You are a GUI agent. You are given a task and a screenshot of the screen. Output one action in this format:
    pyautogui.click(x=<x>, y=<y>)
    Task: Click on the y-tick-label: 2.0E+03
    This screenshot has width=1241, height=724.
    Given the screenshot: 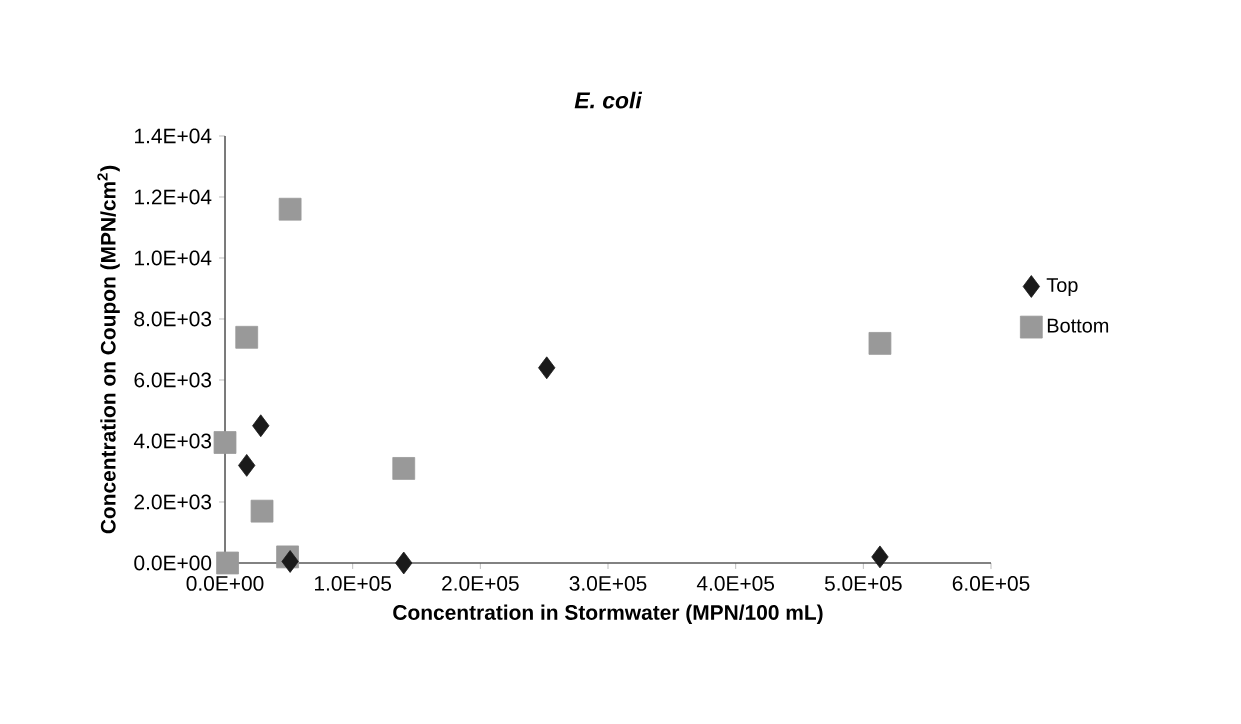 What is the action you would take?
    pyautogui.click(x=173, y=502)
    